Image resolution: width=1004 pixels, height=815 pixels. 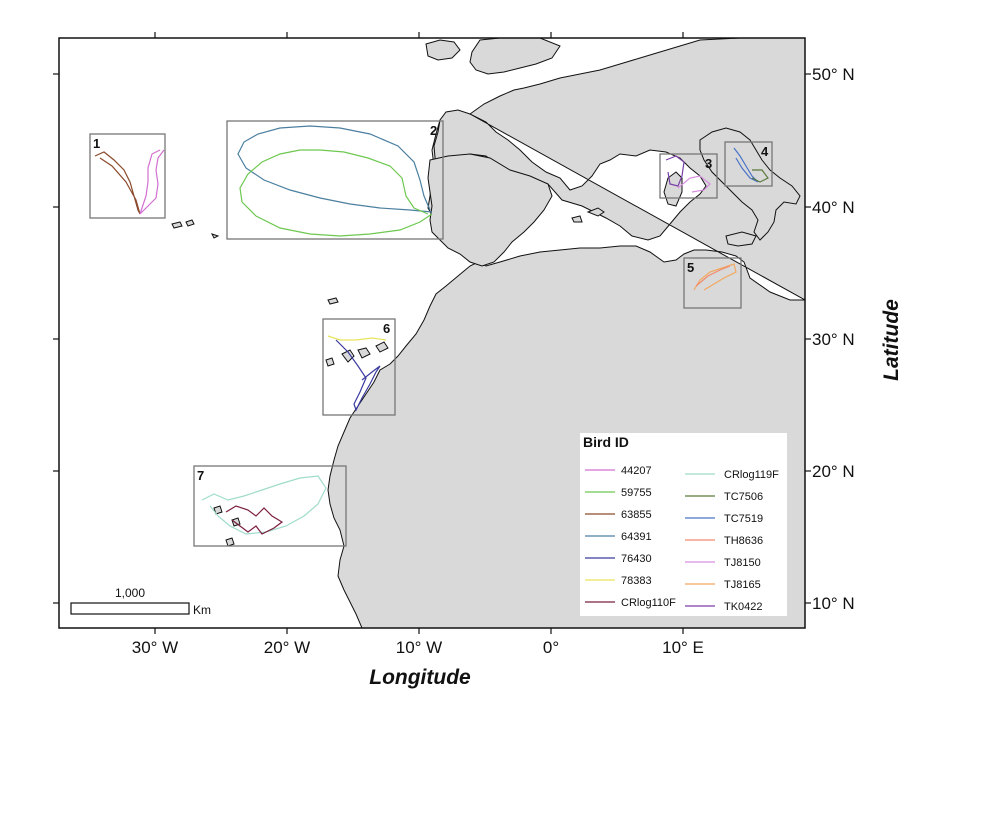 What do you see at coordinates (202, 610) in the screenshot?
I see `scale-bar-unit: Km` at bounding box center [202, 610].